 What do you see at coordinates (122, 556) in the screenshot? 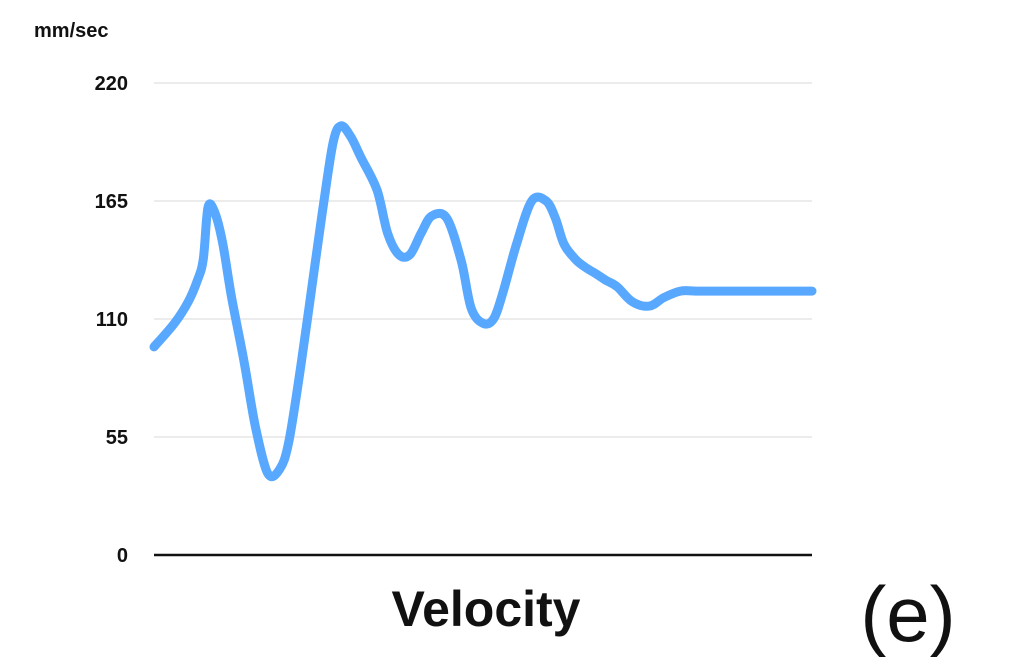
I see `y-tick-label-0: 0` at bounding box center [122, 556].